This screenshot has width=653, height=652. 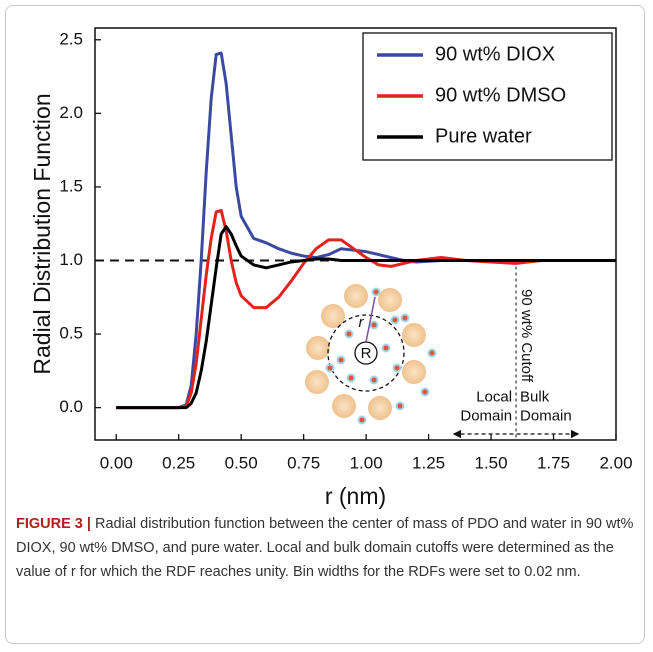 I want to click on inset-label: R, so click(x=366, y=353).